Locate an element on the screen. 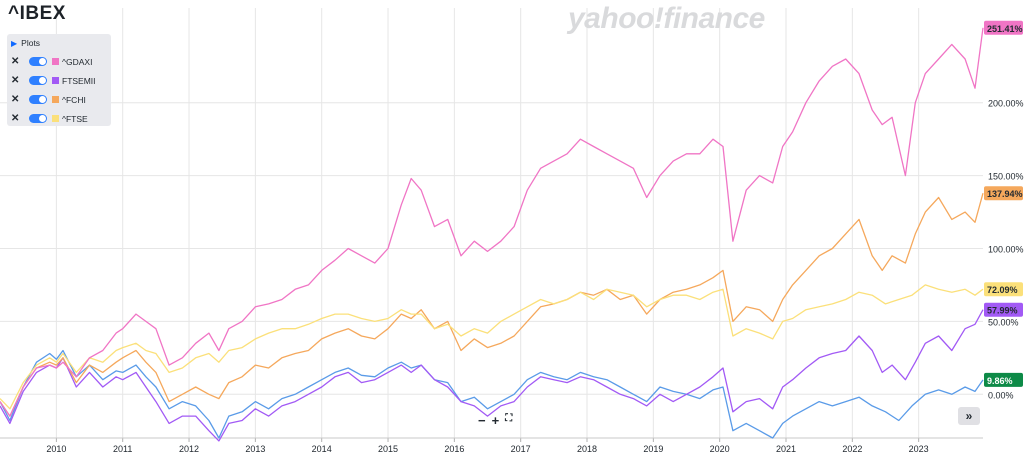  zoom-controls: − + ⛶ is located at coordinates (495, 420).